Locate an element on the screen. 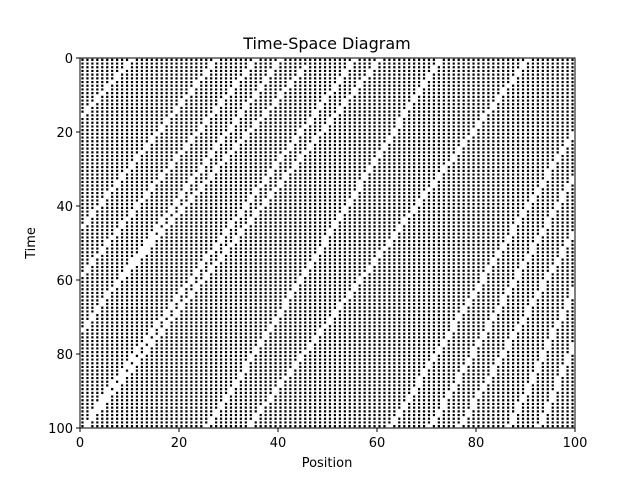  y-axis: 0 20 40 60 80 100 is located at coordinates (64, 244).